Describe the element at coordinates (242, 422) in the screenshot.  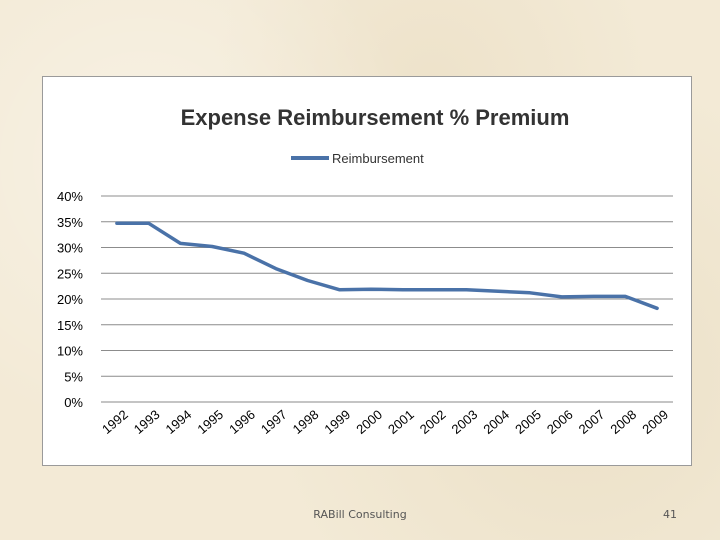
I see `x-tick-label: 1996` at that location.